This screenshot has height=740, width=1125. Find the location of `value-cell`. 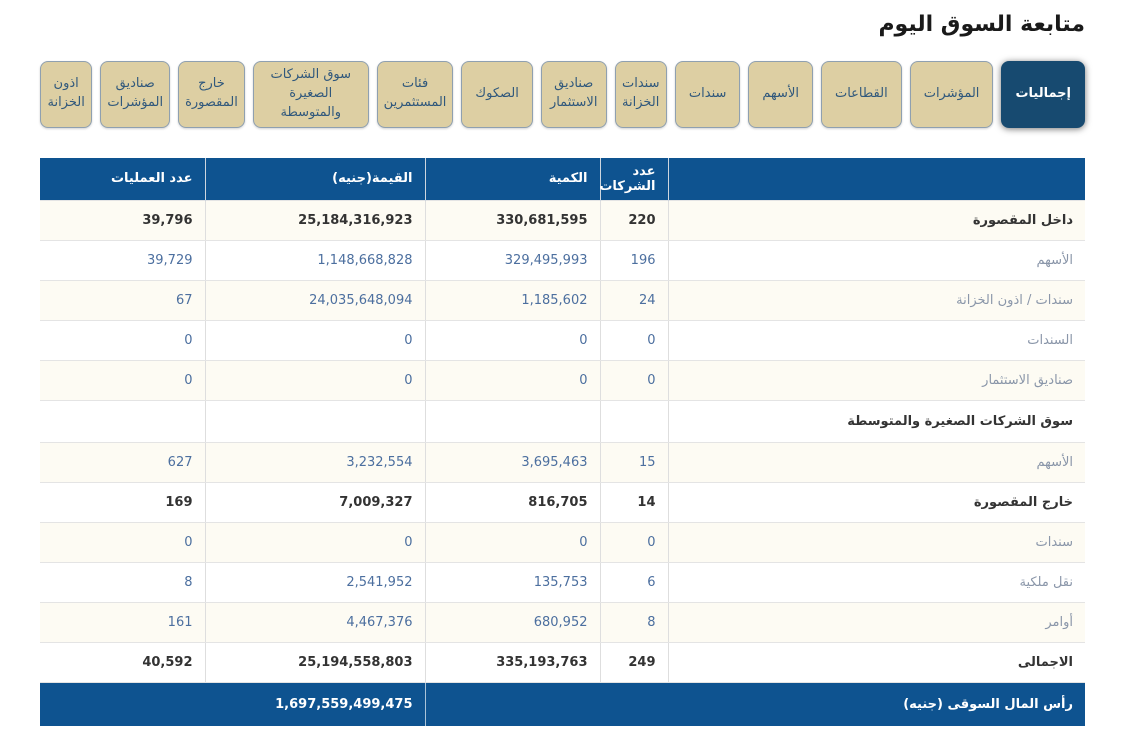

value-cell is located at coordinates (315, 421).